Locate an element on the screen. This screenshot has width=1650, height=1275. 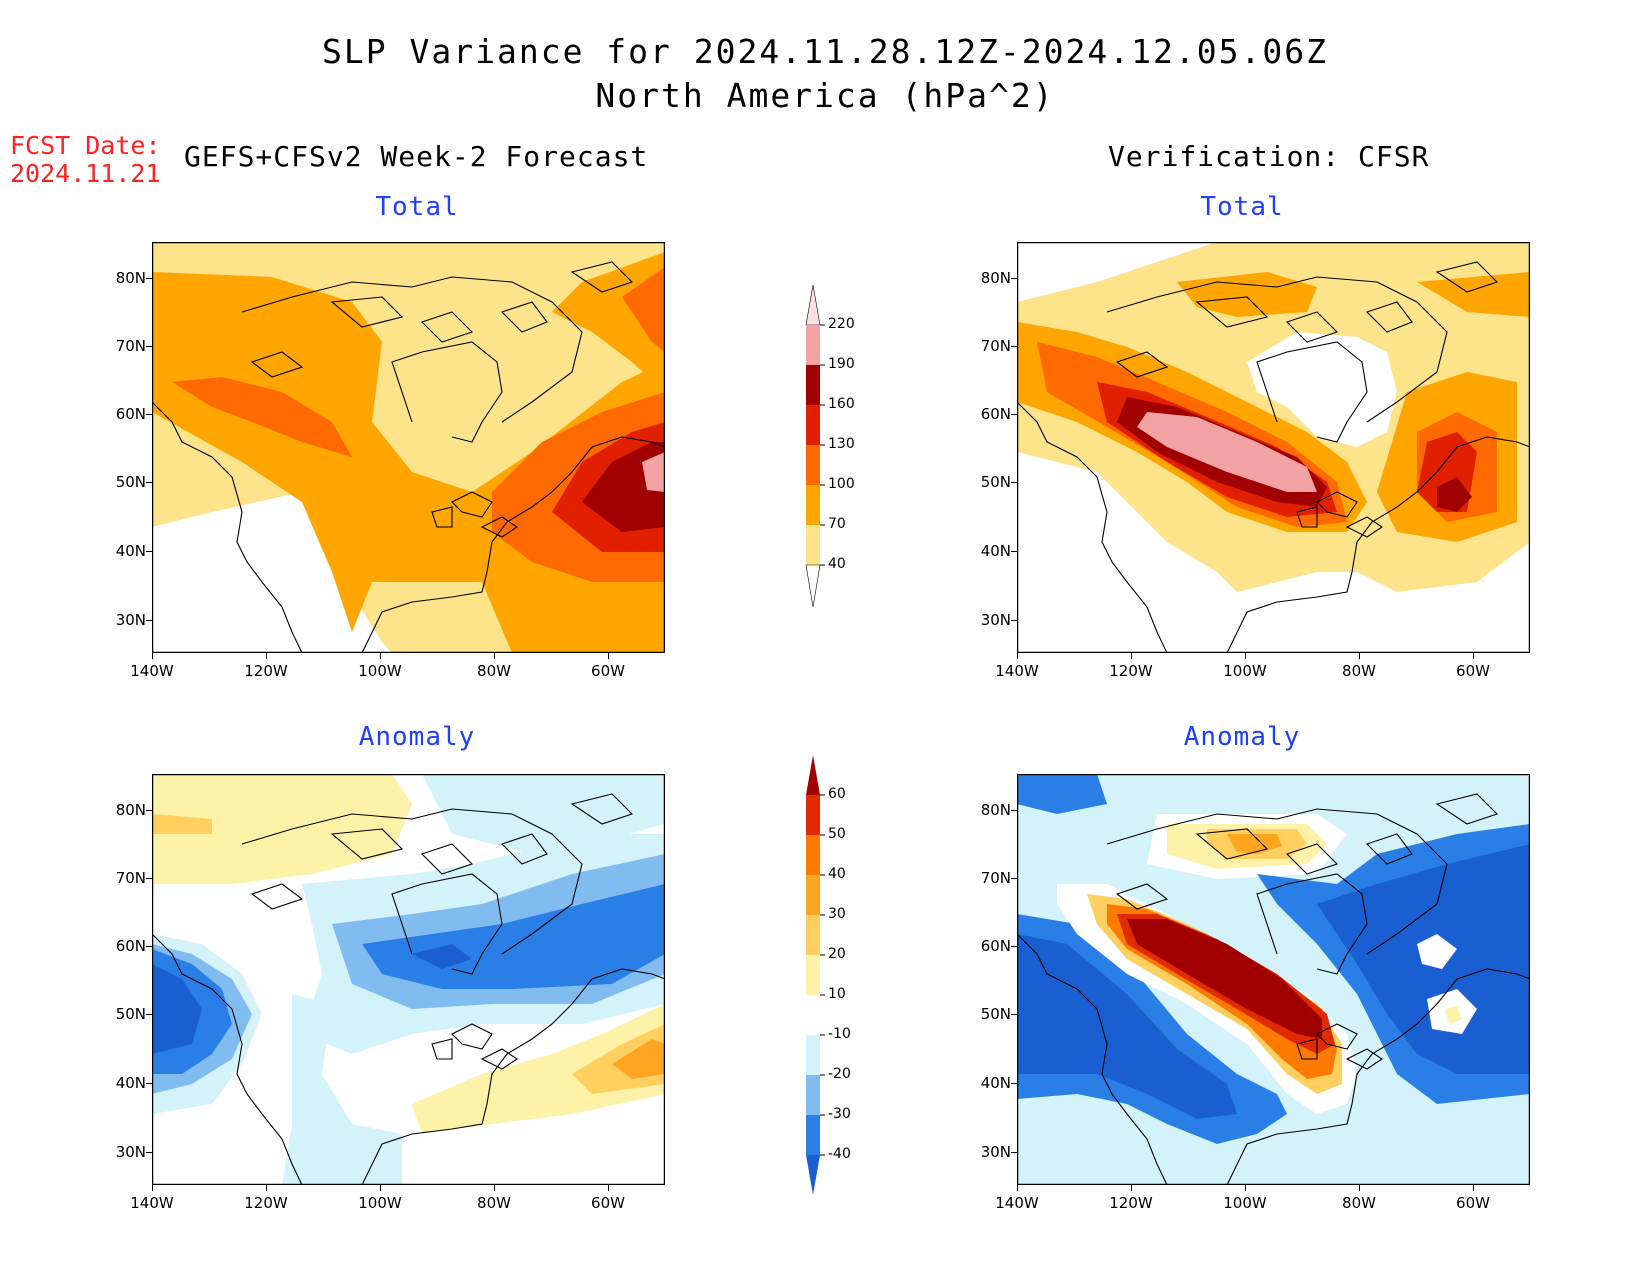
verification-total-title: Total is located at coordinates (1242, 207).